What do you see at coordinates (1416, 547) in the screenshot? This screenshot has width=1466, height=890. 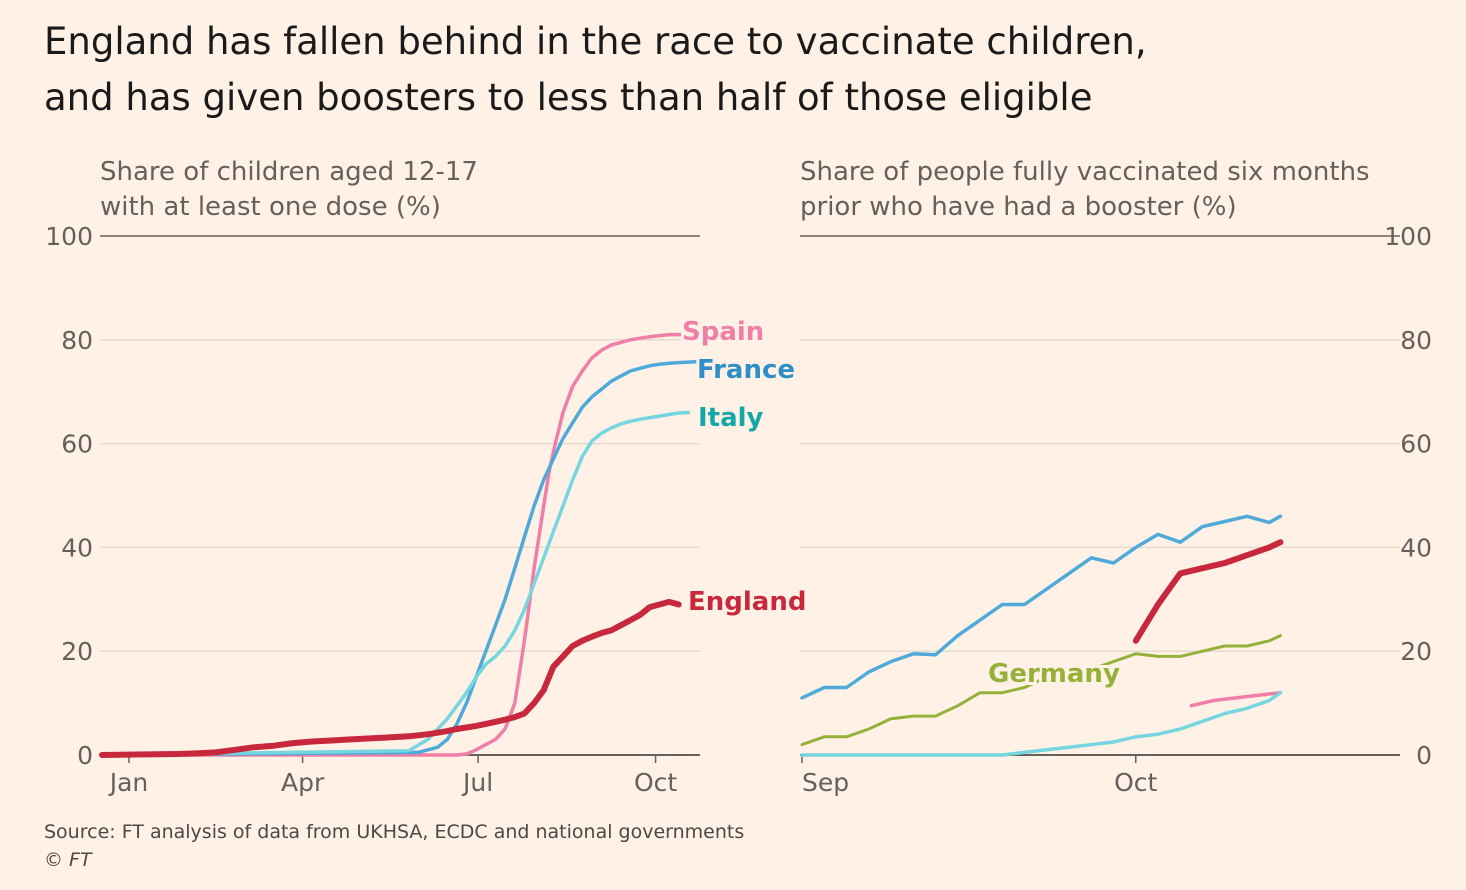 I see `right-ytick-40: 40` at bounding box center [1416, 547].